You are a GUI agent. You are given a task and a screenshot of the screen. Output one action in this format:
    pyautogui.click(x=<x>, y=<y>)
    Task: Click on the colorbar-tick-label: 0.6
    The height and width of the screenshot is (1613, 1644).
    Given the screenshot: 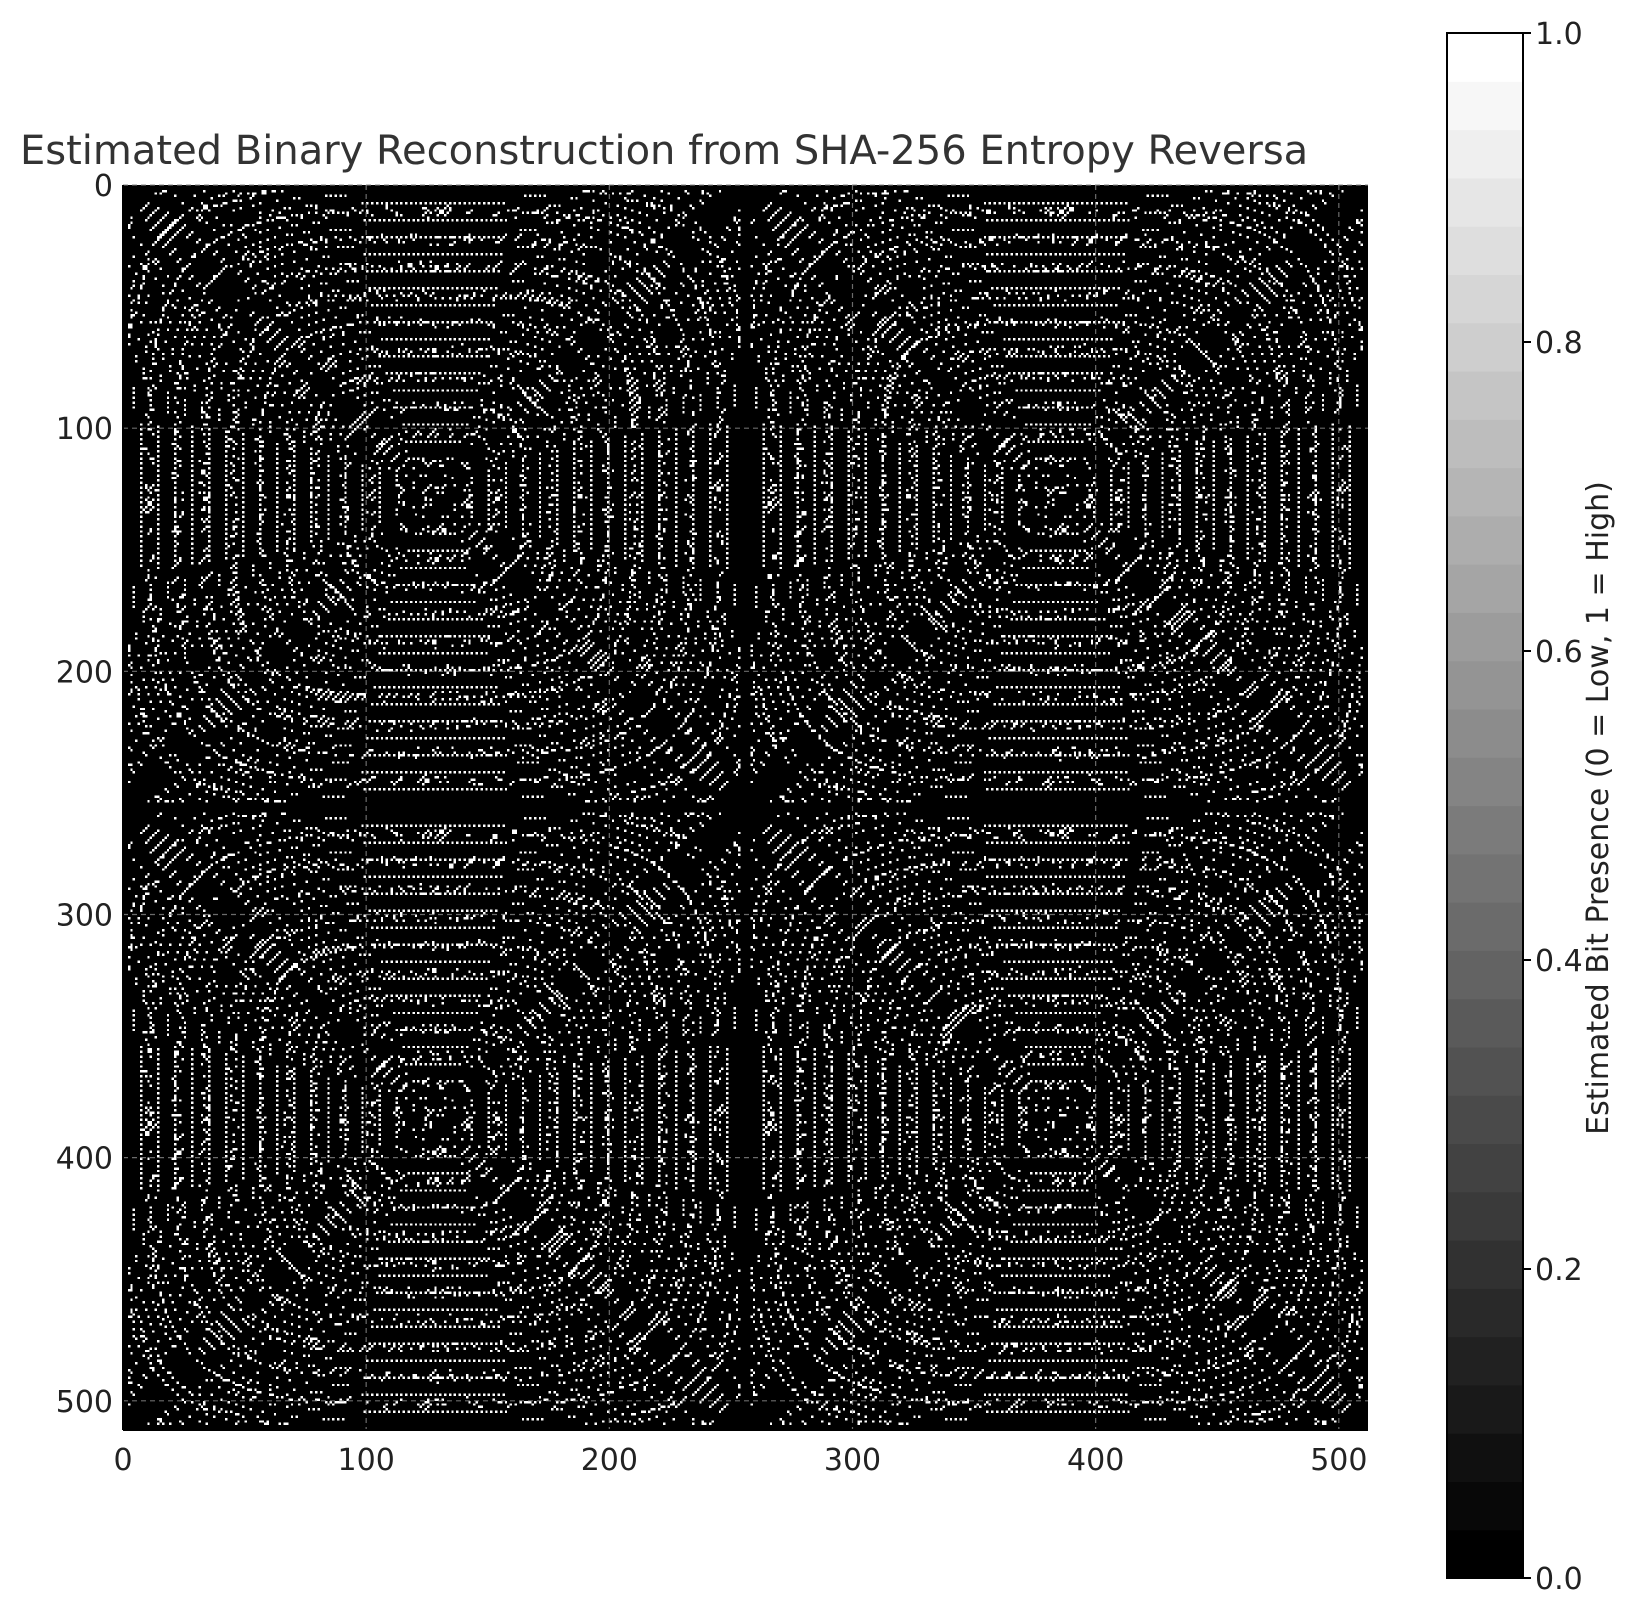 What is the action you would take?
    pyautogui.click(x=1559, y=652)
    